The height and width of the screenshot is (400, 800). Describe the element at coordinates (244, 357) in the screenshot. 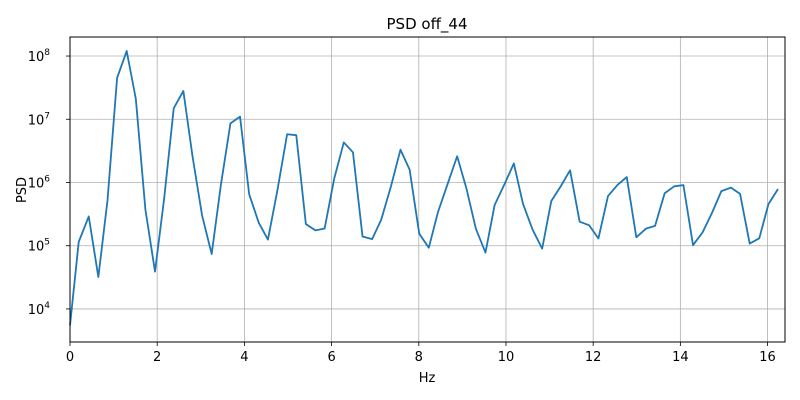

I see `x-tick-label: 4` at that location.